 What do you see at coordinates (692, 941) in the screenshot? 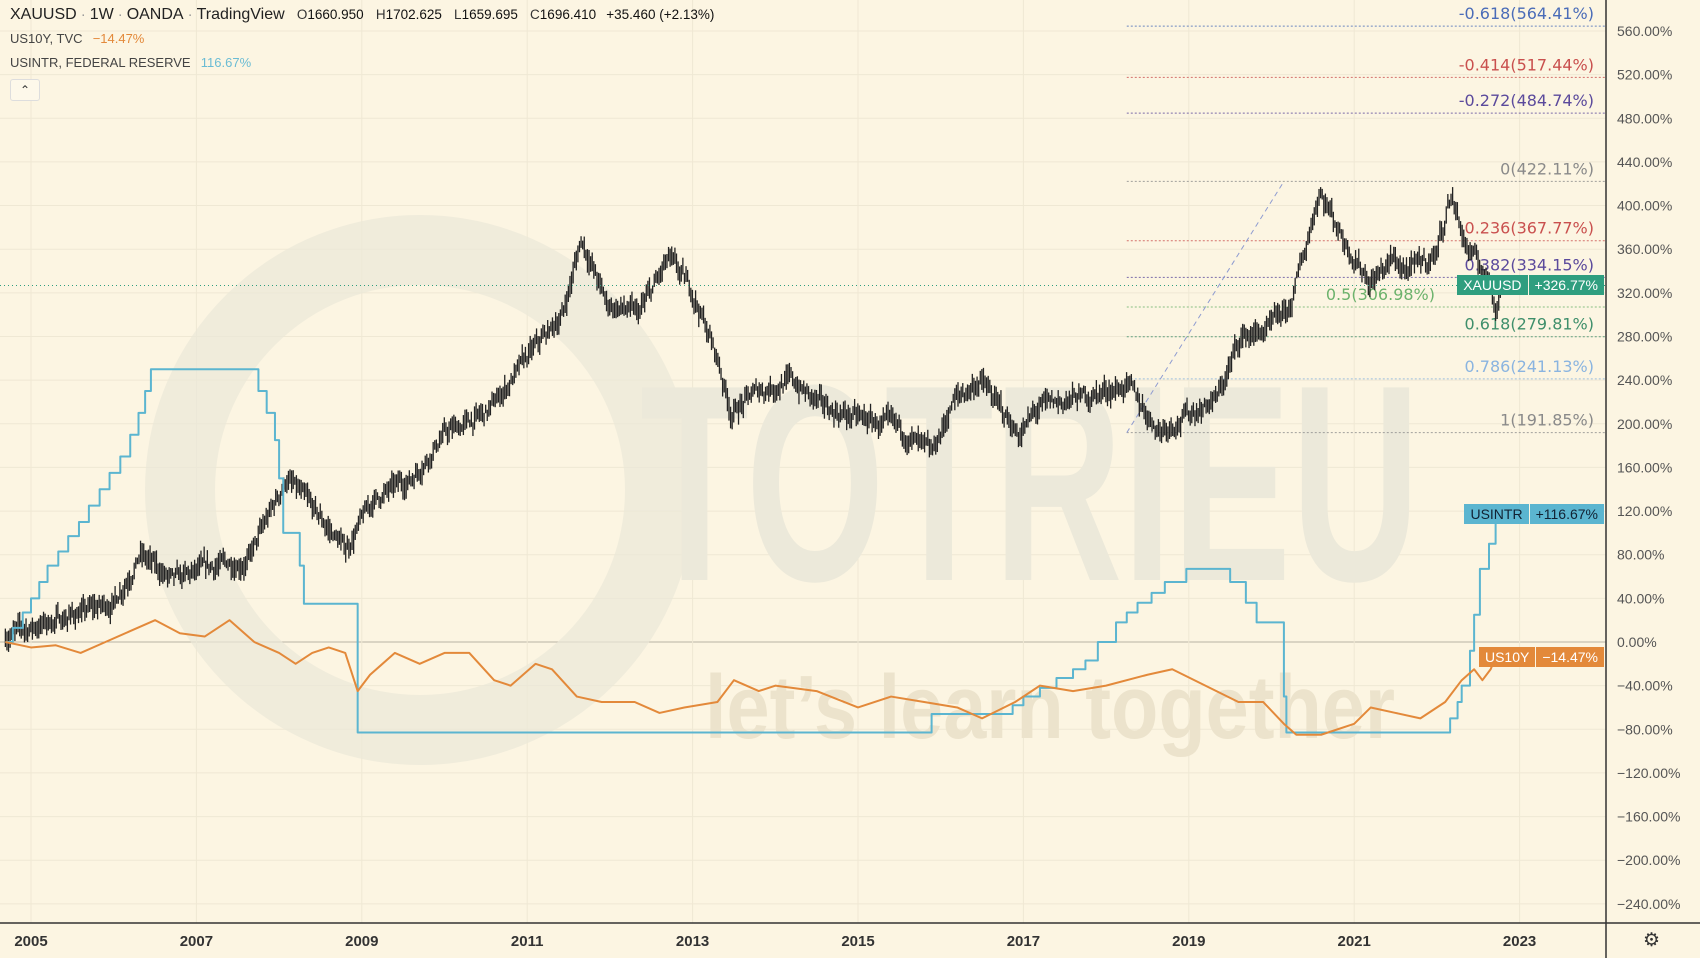
I see `x-tick-label: 2013` at bounding box center [692, 941].